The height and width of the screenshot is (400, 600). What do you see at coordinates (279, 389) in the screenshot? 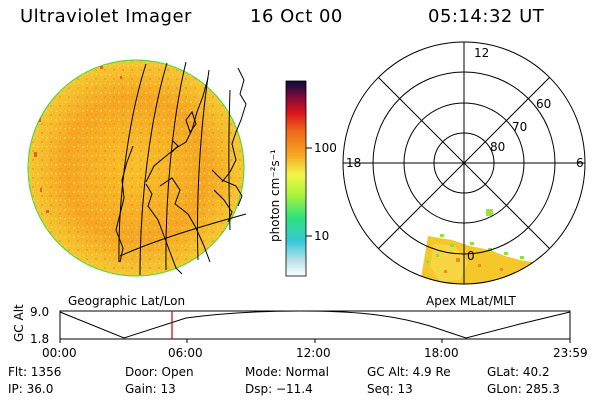
I see `info-dsp: Dsp: −11.4` at bounding box center [279, 389].